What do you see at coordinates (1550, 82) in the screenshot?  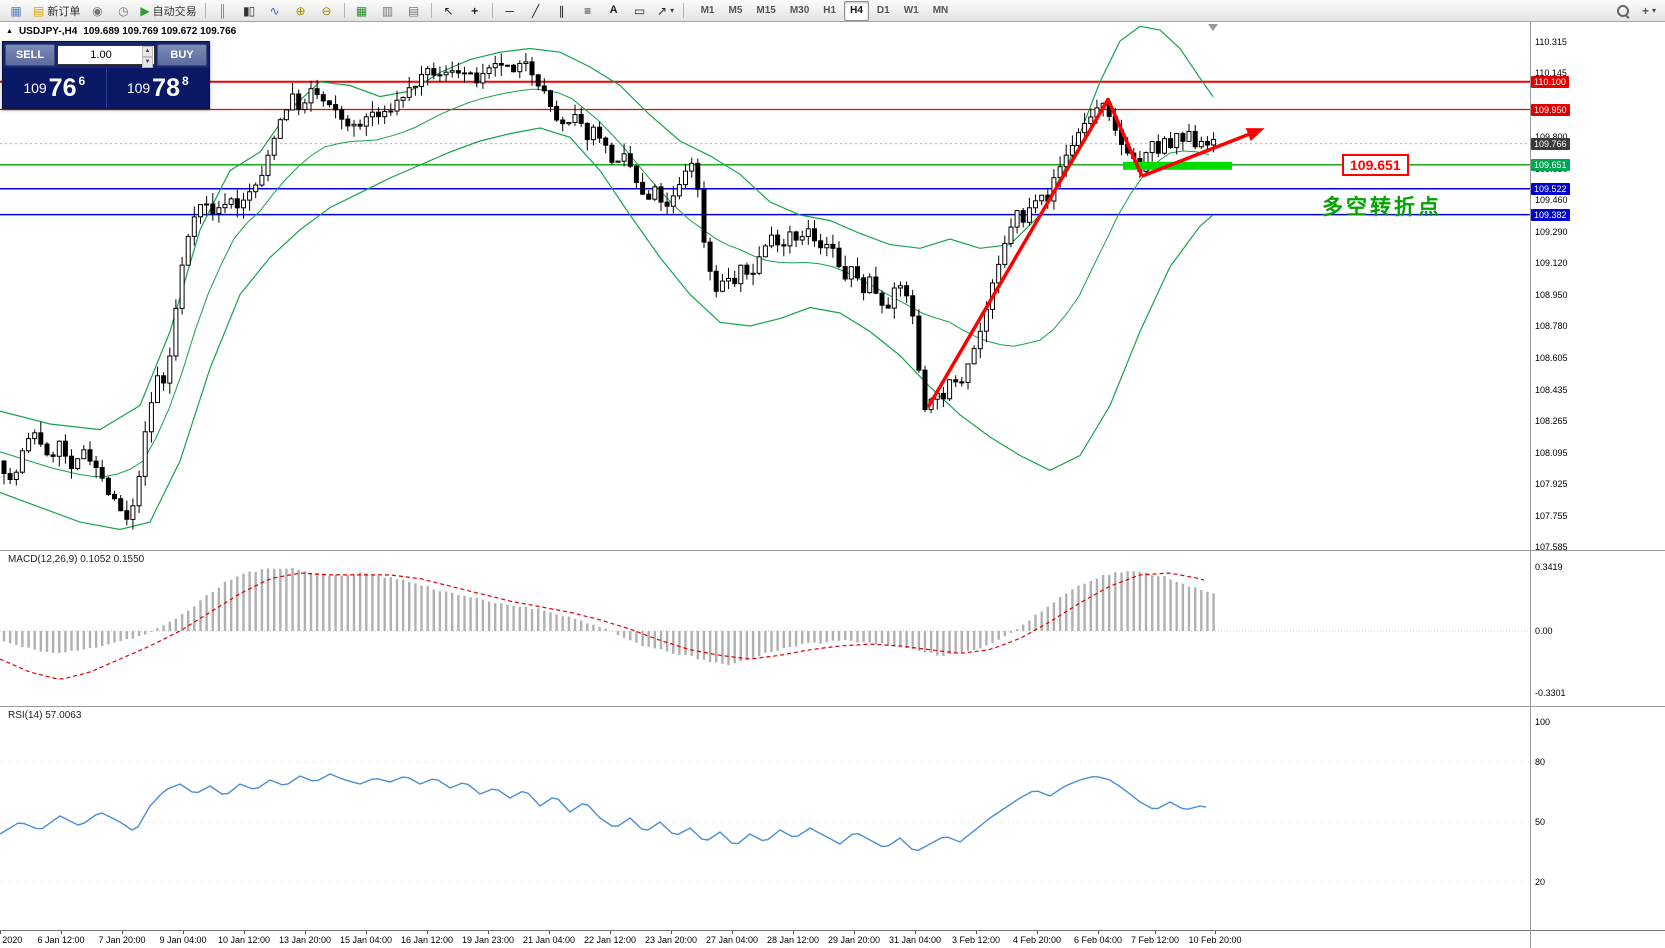 I see `price-level-badge: 110.100` at bounding box center [1550, 82].